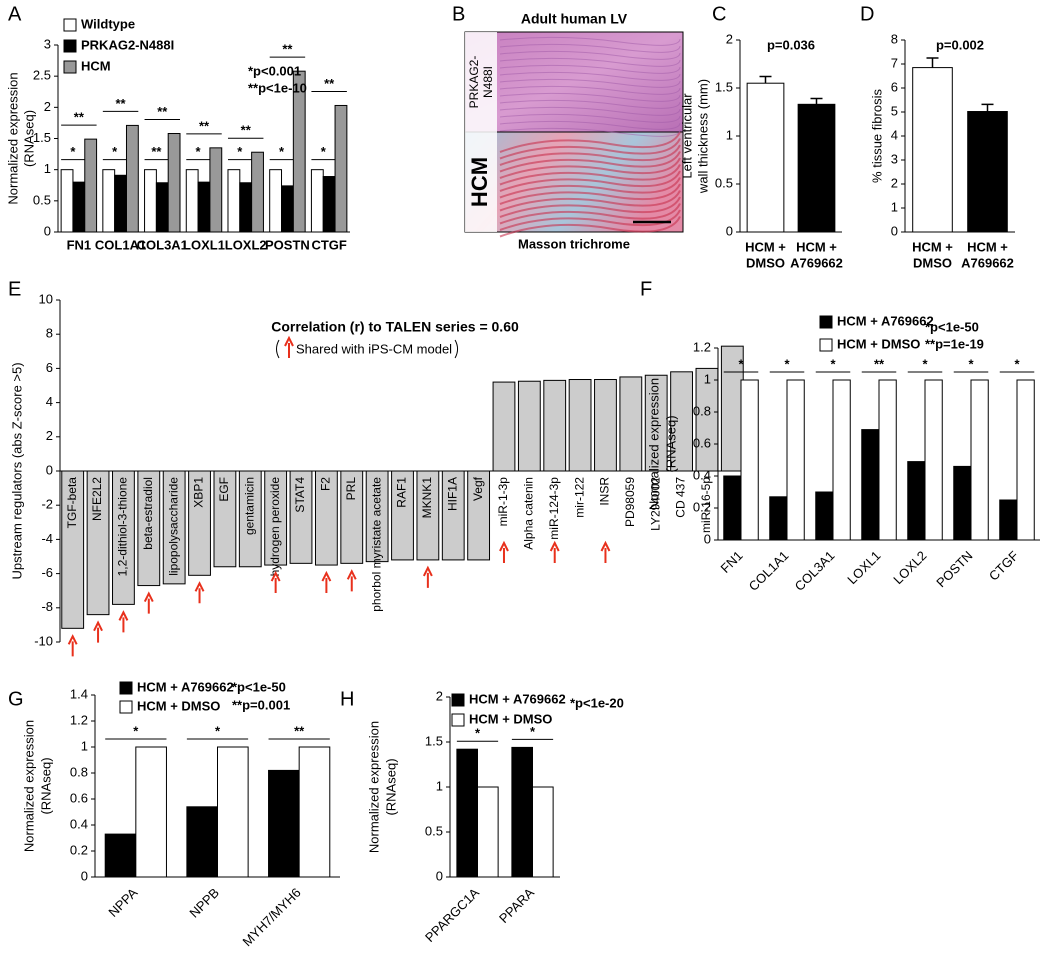 The height and width of the screenshot is (953, 1050). What do you see at coordinates (655, 504) in the screenshot?
I see `x-tick-label: LY294002` at bounding box center [655, 504].